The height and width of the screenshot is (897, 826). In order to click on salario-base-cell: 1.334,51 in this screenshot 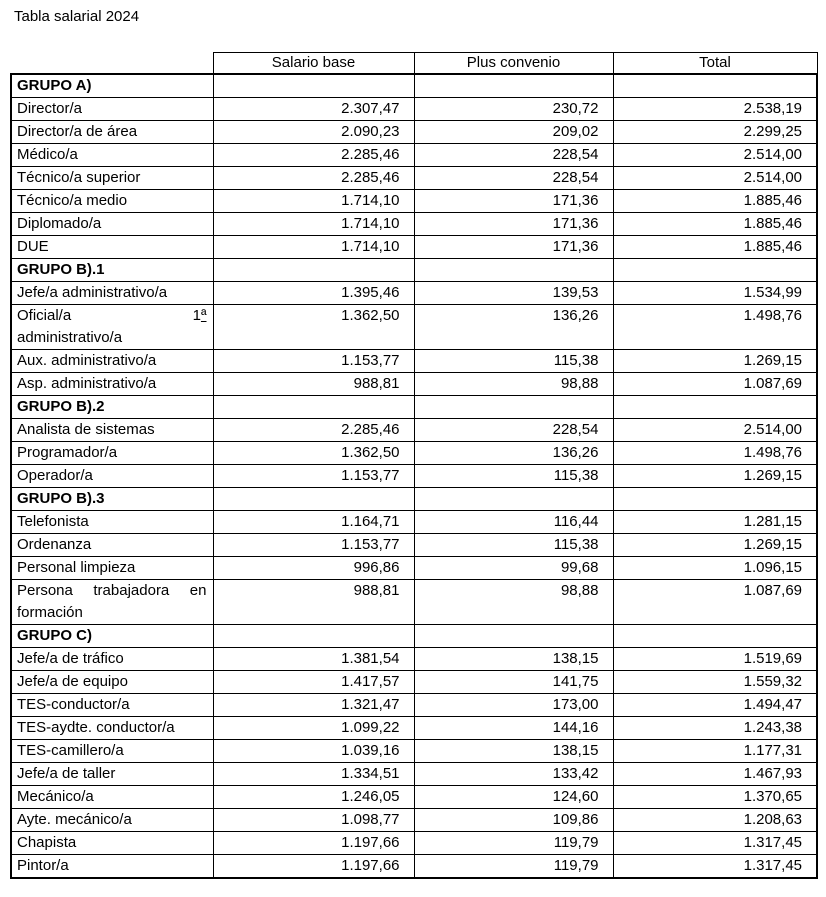, I will do `click(313, 774)`.